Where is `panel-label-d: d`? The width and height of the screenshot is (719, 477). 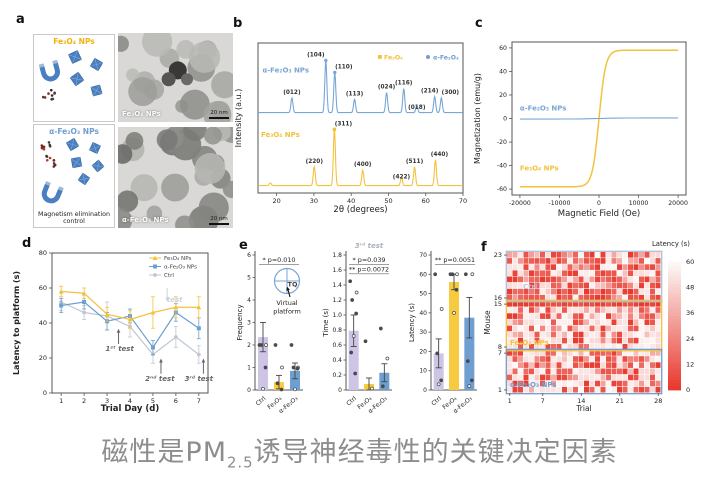
panel-label-d: d is located at coordinates (27, 243).